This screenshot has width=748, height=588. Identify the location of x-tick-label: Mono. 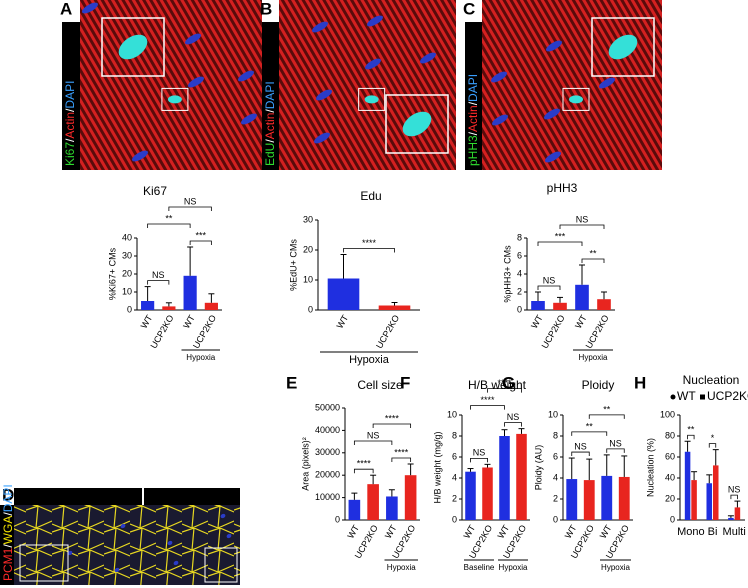
(691, 532).